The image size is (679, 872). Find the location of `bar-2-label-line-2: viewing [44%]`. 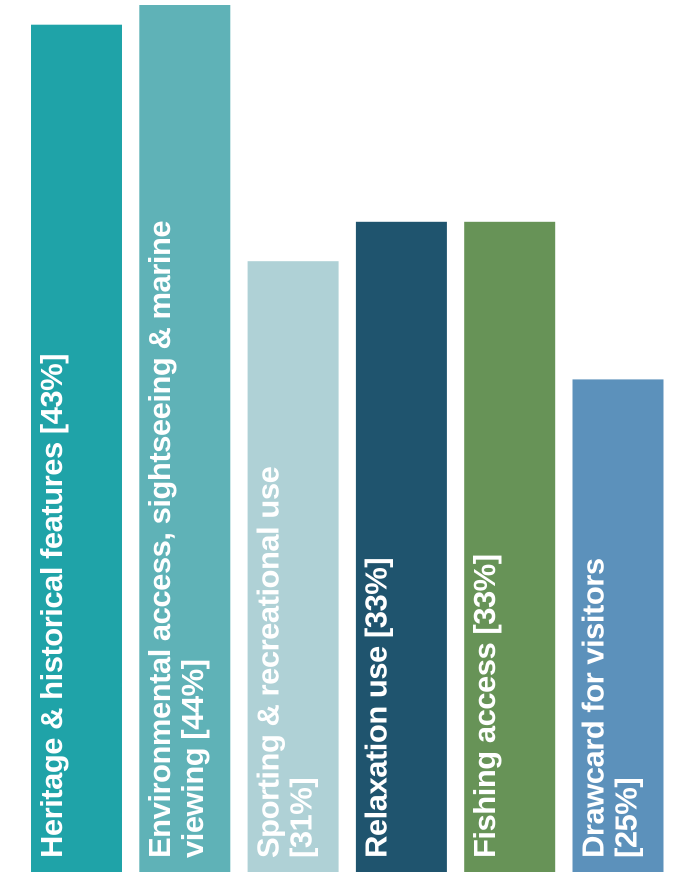

bar-2-label-line-2: viewing [44%] is located at coordinates (192, 759).